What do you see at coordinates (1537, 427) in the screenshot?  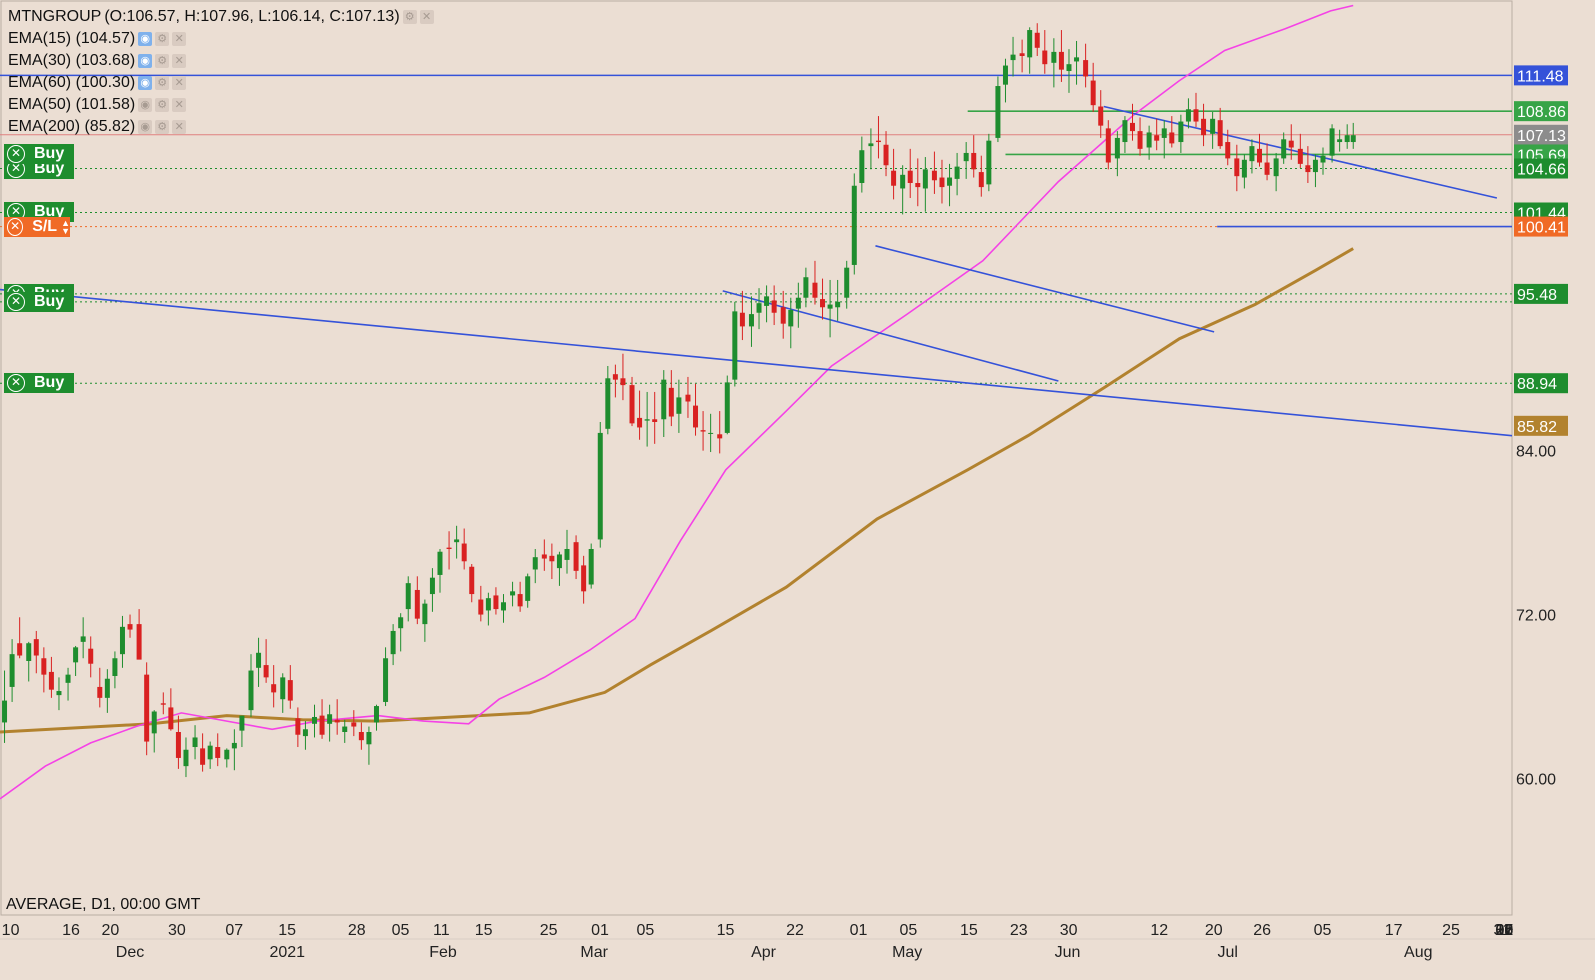 I see `price-tag-label: 85.82` at bounding box center [1537, 427].